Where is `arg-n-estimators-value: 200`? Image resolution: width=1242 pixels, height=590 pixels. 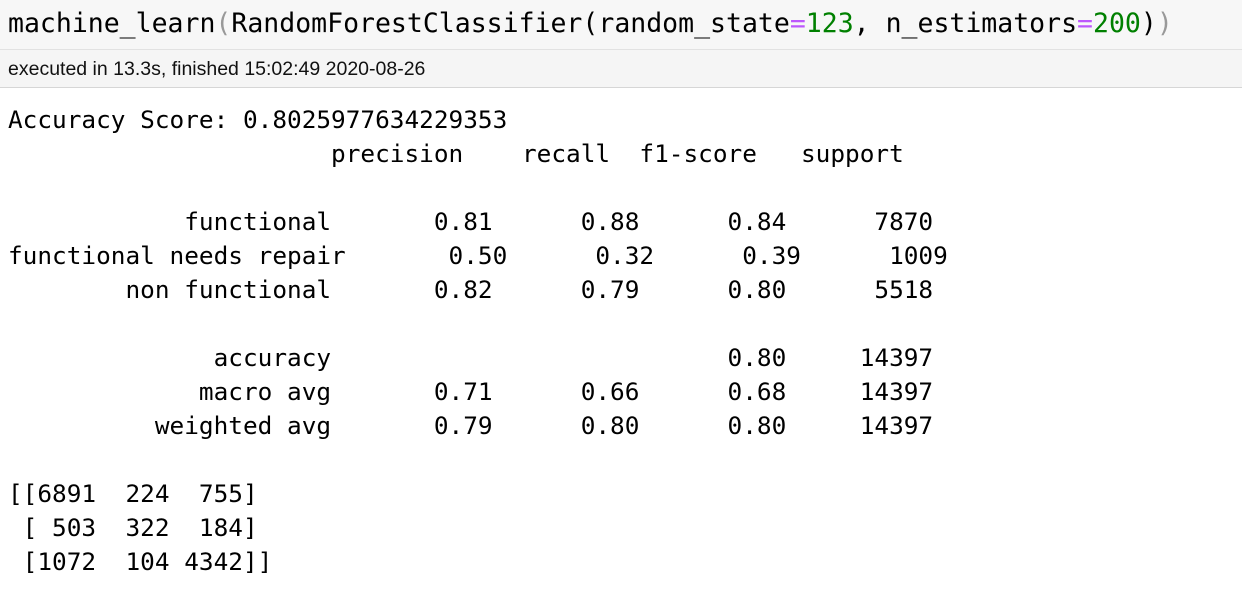
arg-n-estimators-value: 200 is located at coordinates (1117, 23).